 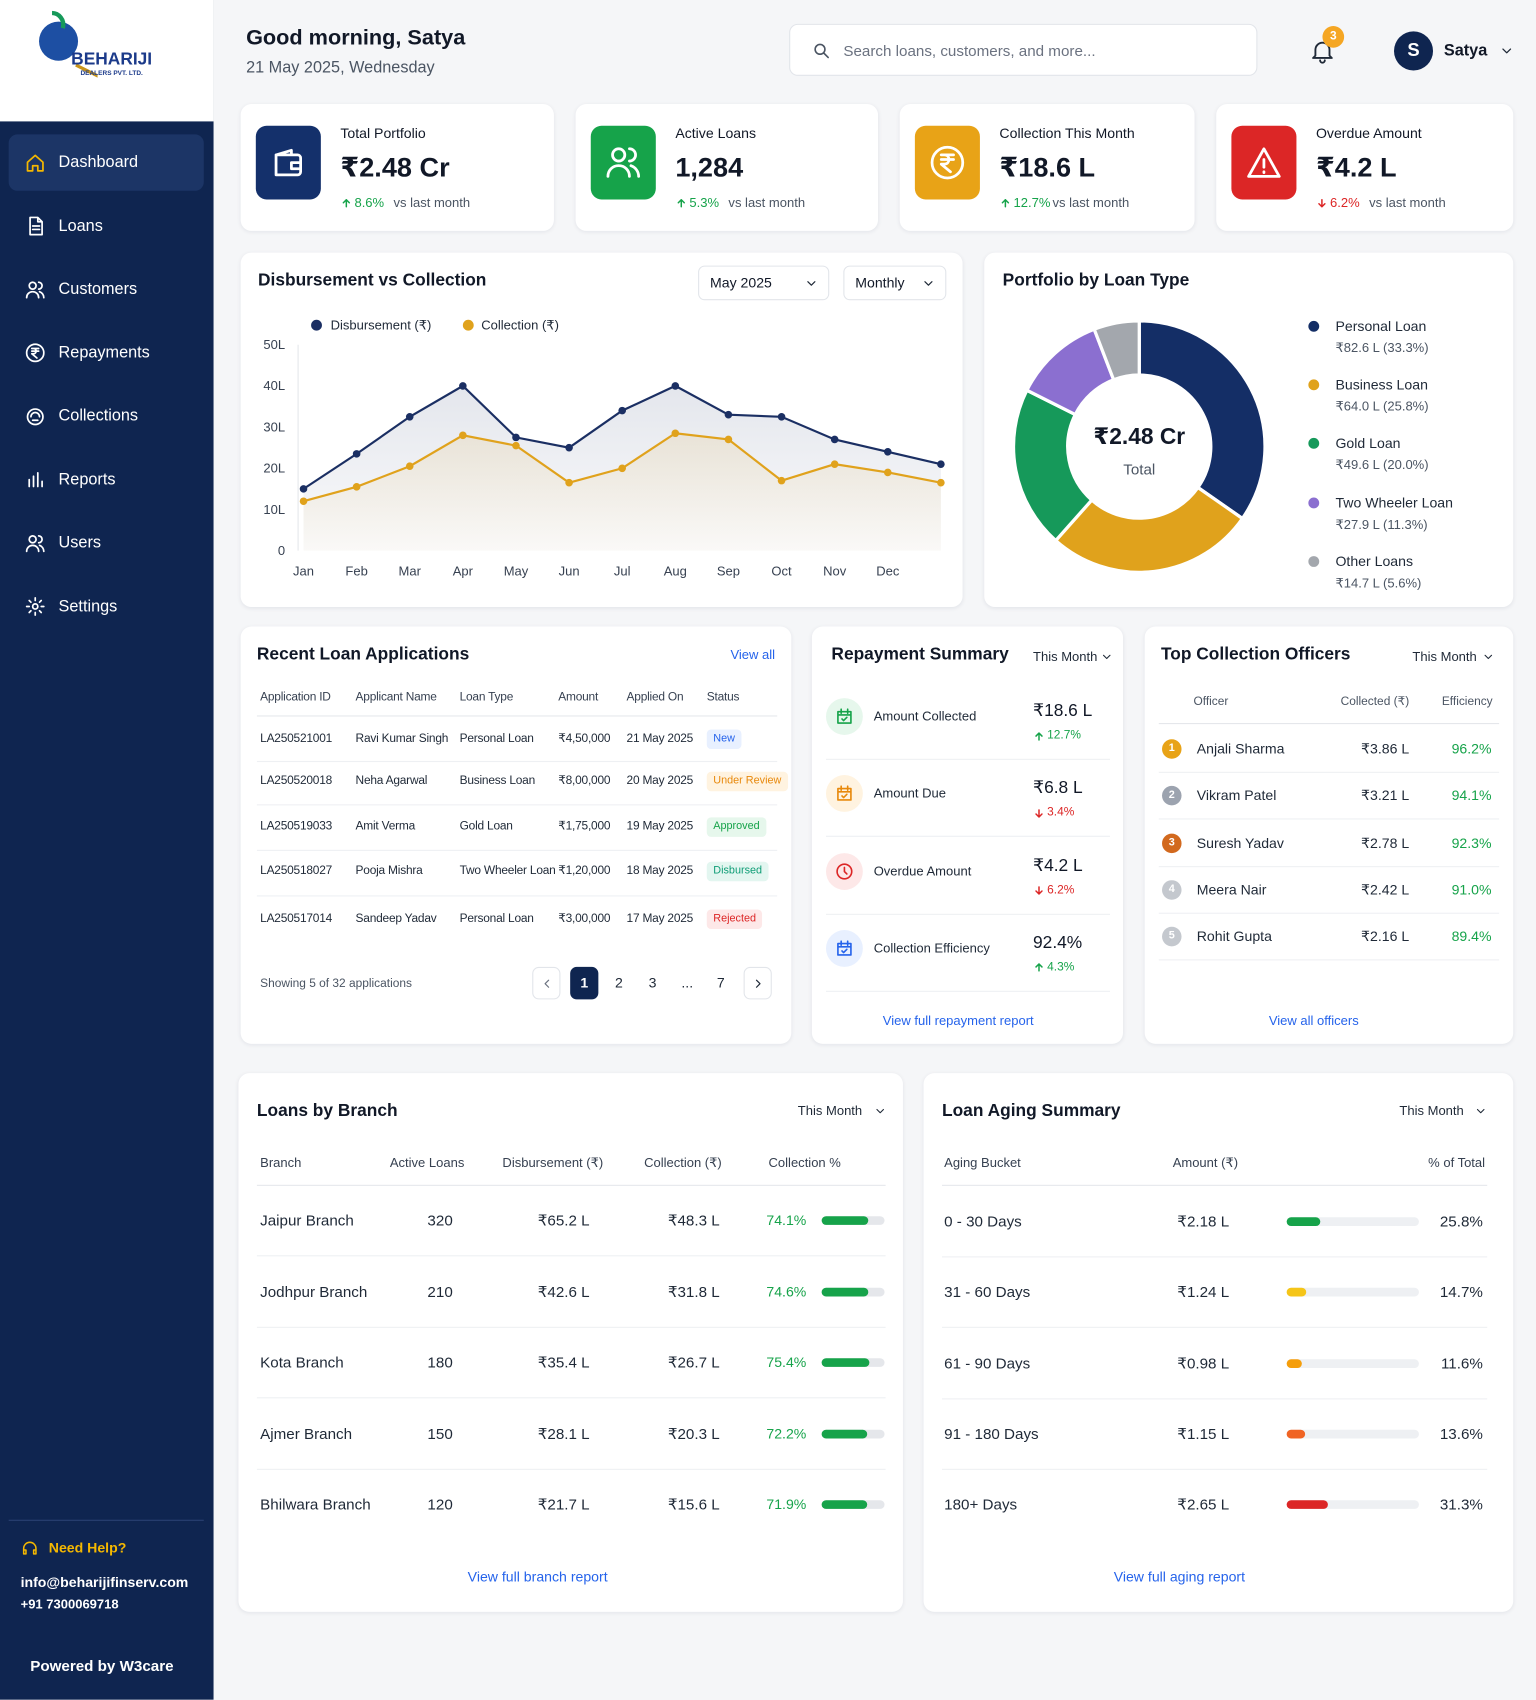 I want to click on dropdown-label: Monthly, so click(x=880, y=282).